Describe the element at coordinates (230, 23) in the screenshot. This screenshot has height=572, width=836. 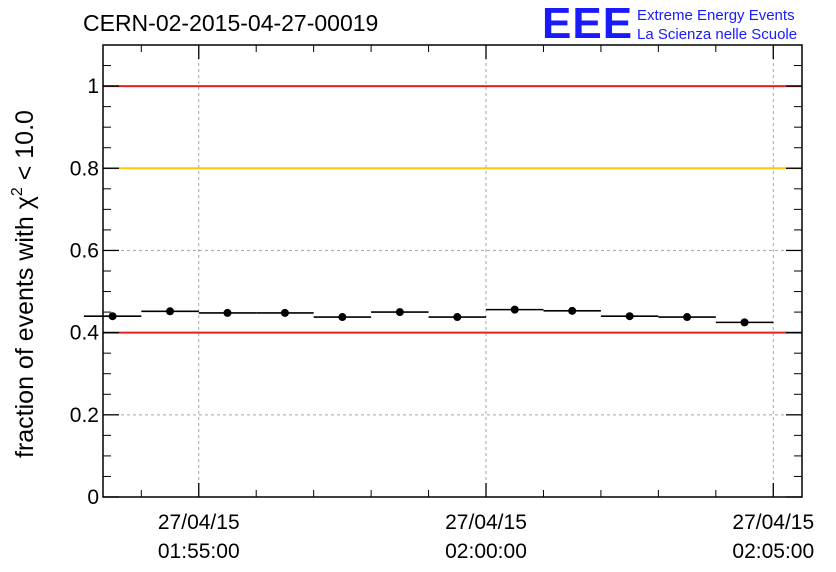
I see `run-title: CERN-02-2015-04-27-00019` at that location.